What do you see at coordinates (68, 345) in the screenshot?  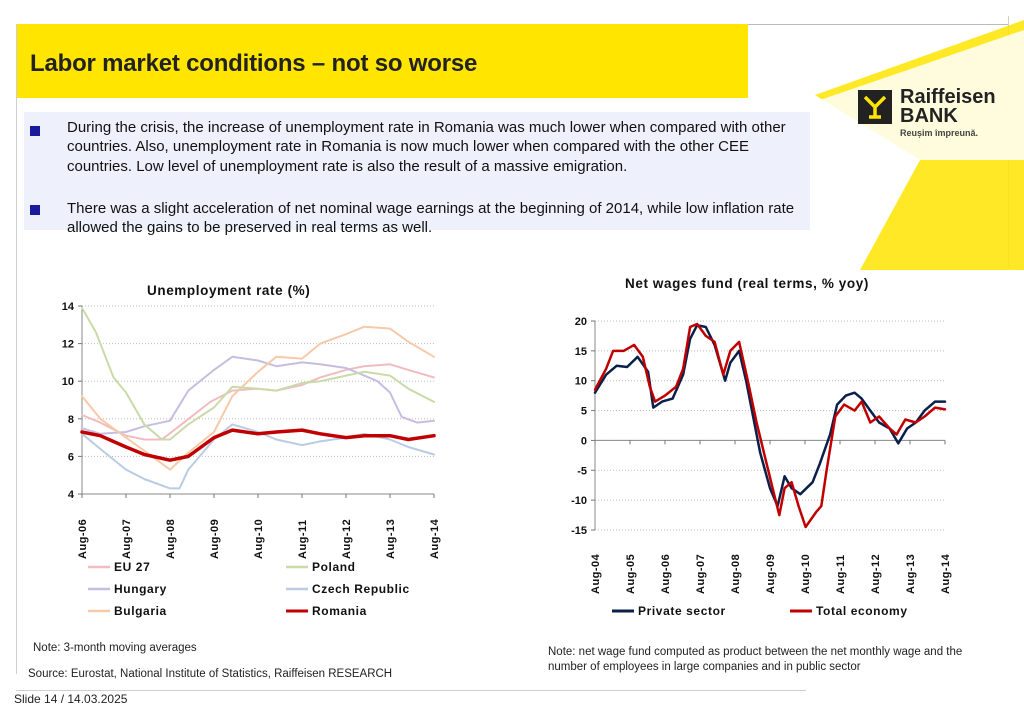 I see `y-tick-label: 12` at bounding box center [68, 345].